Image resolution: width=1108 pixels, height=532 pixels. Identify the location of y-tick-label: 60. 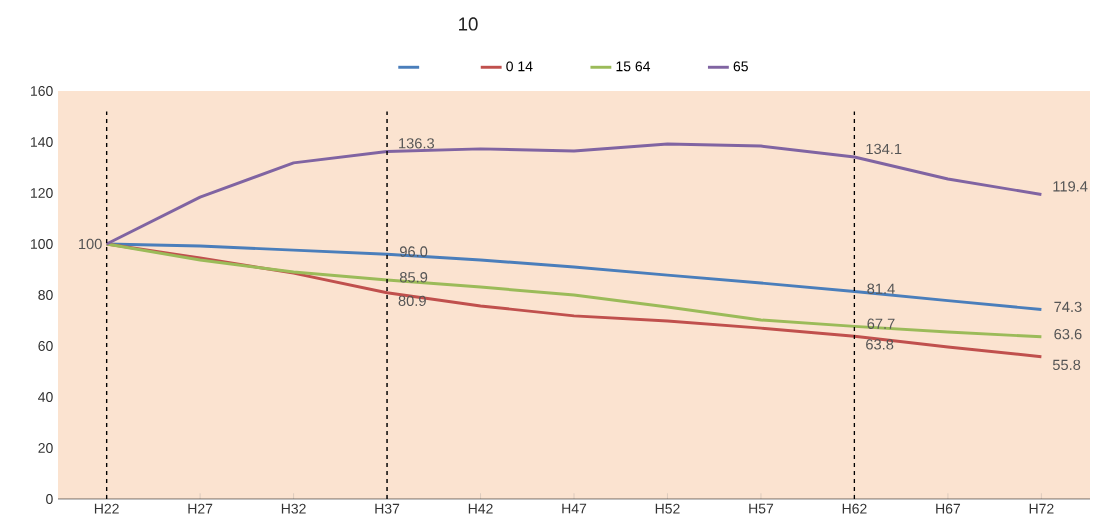
(45, 346).